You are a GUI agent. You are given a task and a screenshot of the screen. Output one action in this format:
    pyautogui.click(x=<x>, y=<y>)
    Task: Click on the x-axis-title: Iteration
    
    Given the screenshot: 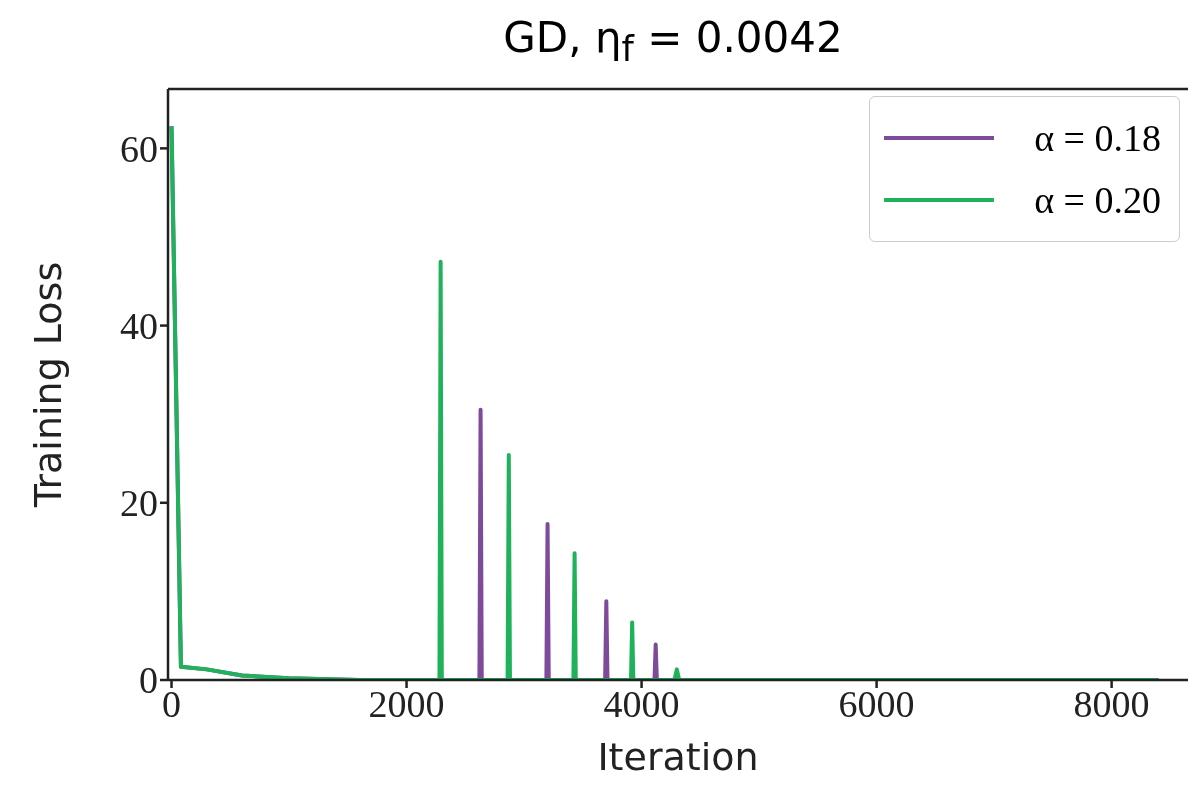 What is the action you would take?
    pyautogui.click(x=678, y=757)
    